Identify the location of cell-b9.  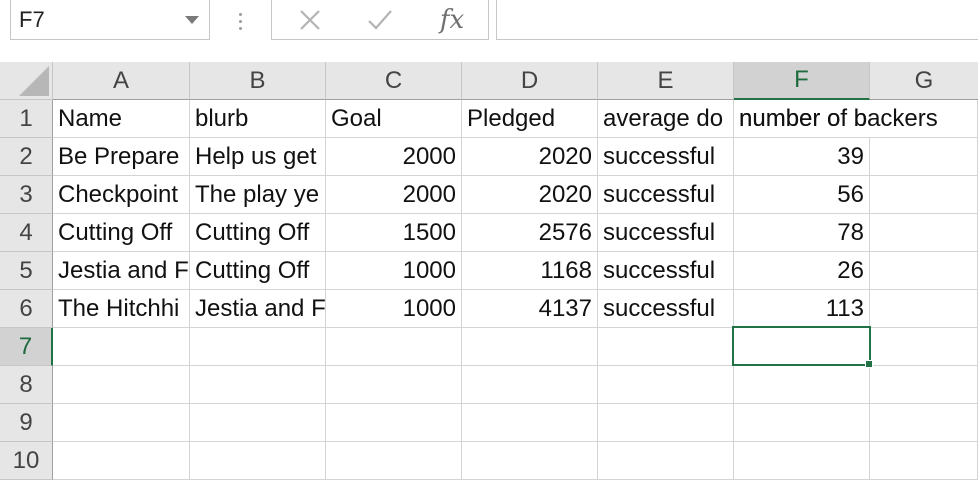
(258, 423).